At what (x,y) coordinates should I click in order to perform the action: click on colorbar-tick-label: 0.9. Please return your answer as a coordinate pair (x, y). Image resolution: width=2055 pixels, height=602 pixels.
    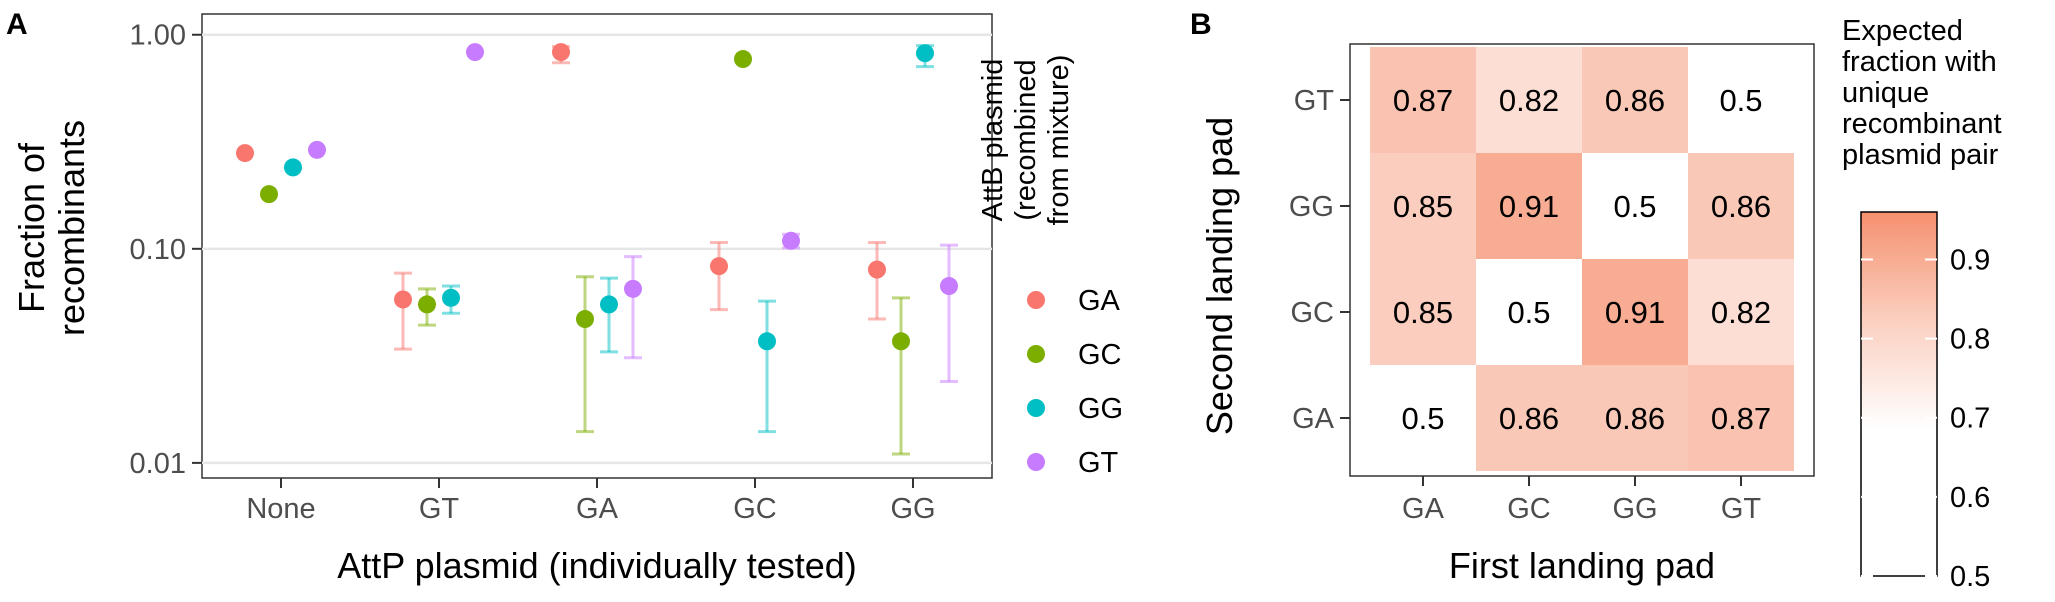
    Looking at the image, I should click on (1970, 260).